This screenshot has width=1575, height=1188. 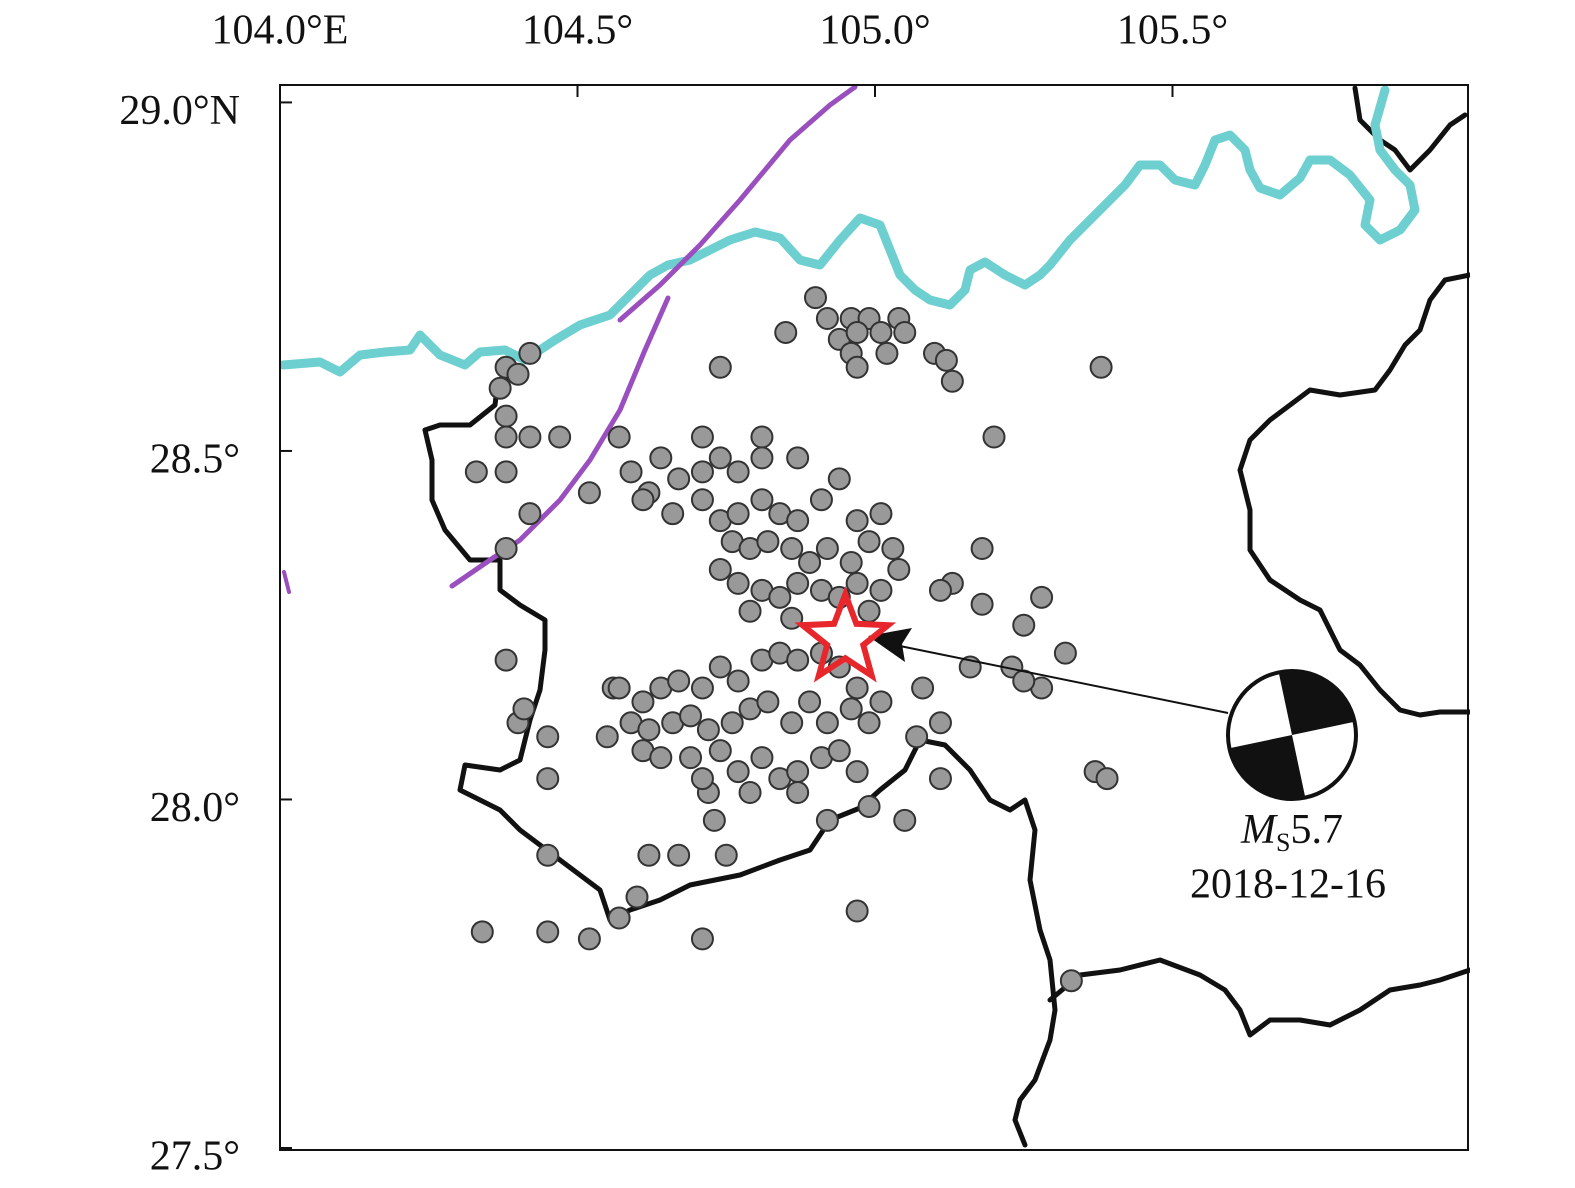 I want to click on y-tick-label: 28.5°, so click(x=195, y=460).